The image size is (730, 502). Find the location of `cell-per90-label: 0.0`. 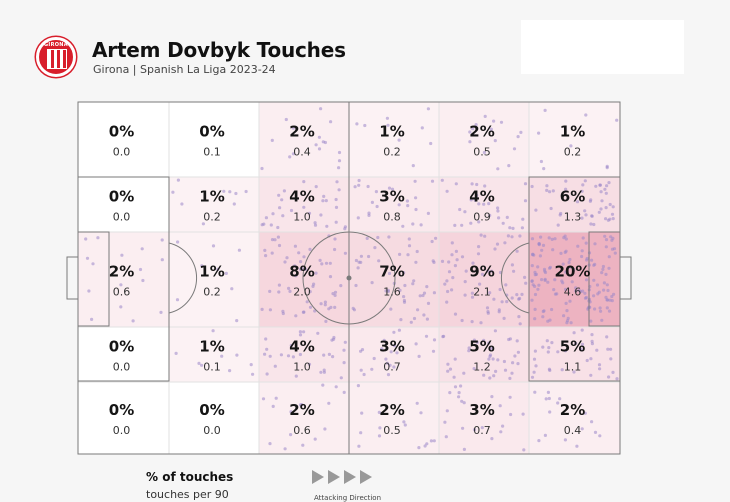

cell-per90-label: 0.0 is located at coordinates (122, 217).